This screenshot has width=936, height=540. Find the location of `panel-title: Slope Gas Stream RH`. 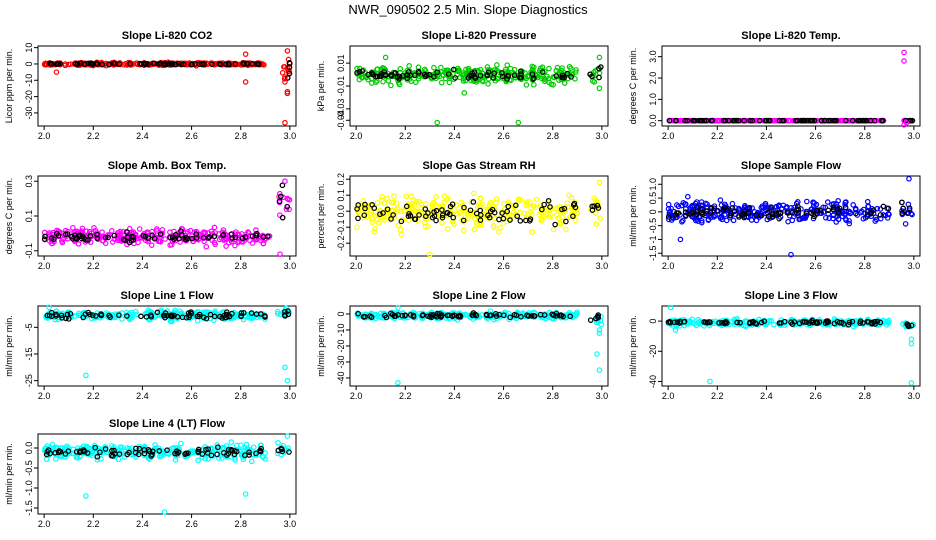

panel-title: Slope Gas Stream RH is located at coordinates (478, 166).